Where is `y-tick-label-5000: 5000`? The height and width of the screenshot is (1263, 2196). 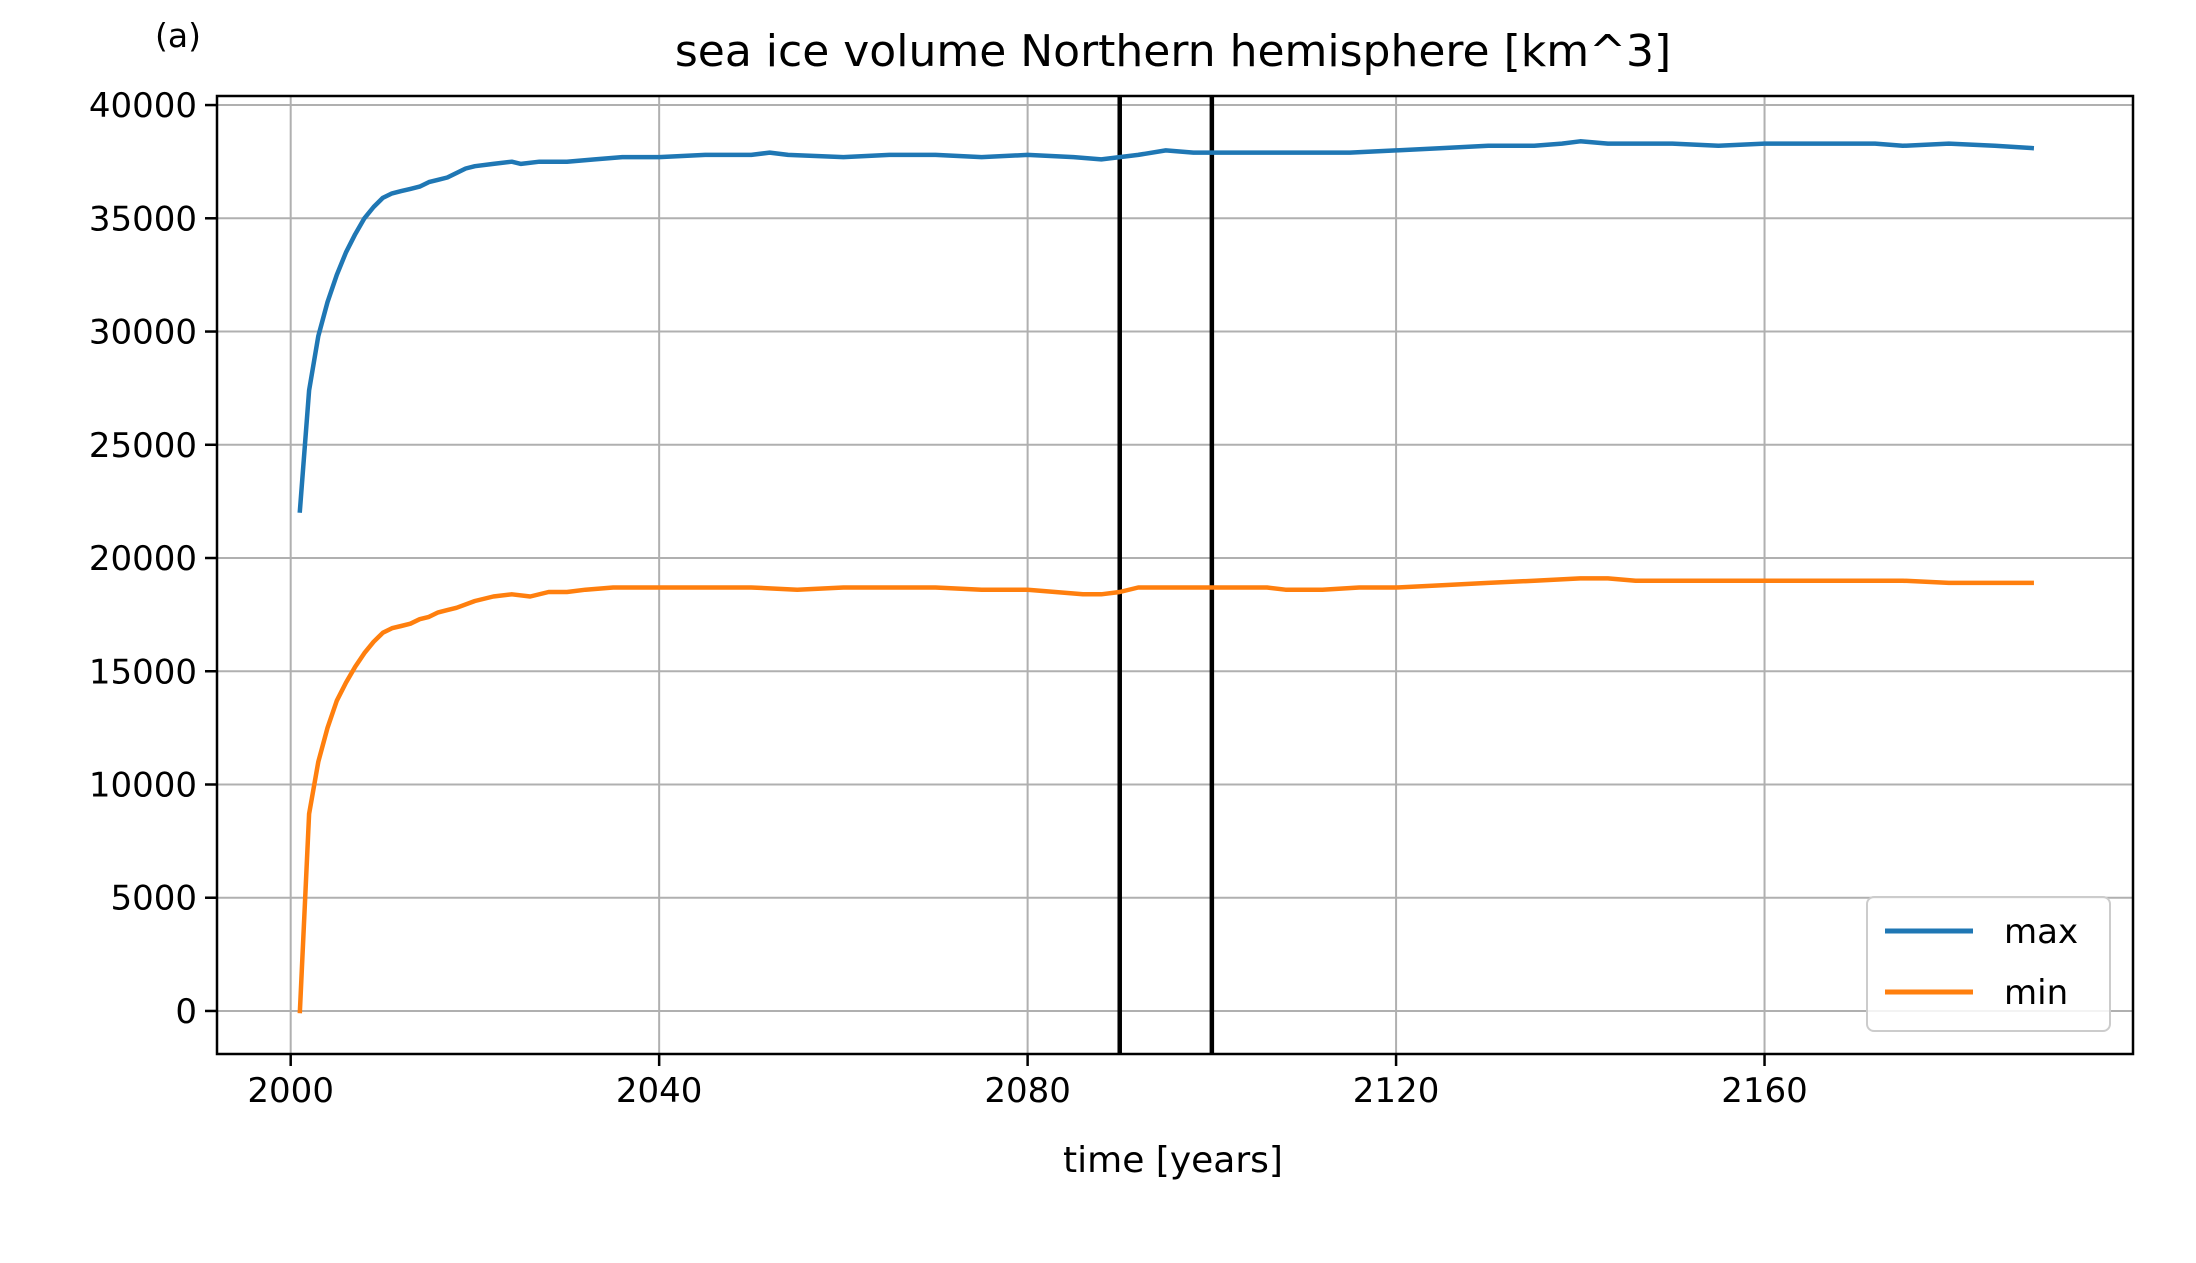
y-tick-label-5000: 5000 is located at coordinates (153, 899).